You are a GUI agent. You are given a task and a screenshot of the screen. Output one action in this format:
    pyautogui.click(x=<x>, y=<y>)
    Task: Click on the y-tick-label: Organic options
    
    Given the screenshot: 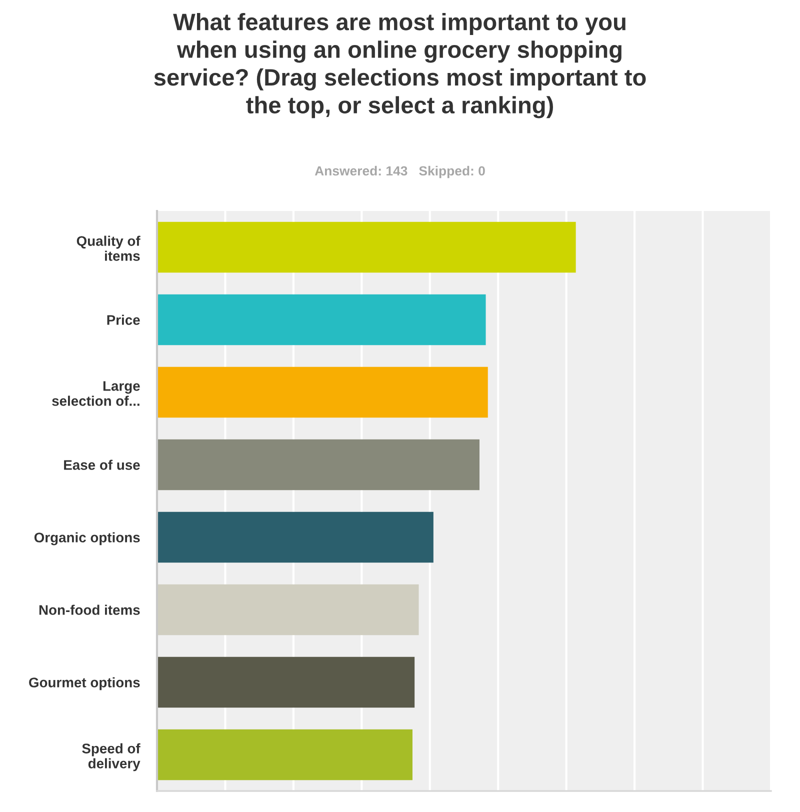 What is the action you would take?
    pyautogui.click(x=87, y=539)
    